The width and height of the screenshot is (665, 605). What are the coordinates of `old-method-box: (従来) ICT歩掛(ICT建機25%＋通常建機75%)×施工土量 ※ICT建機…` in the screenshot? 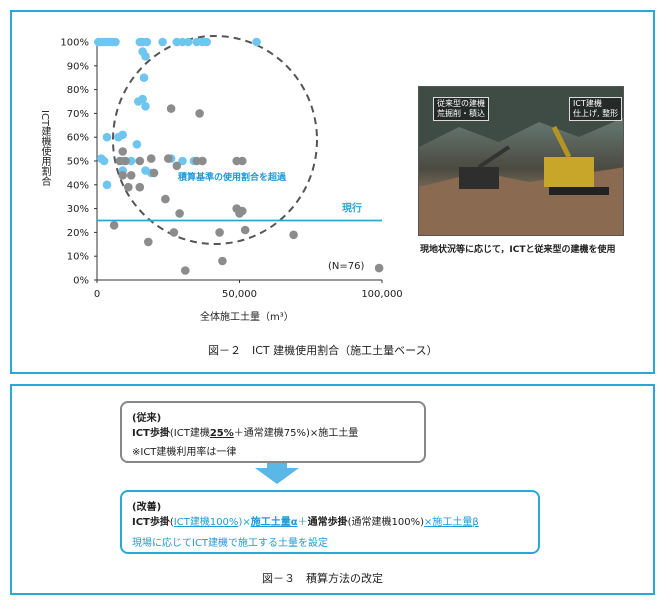 It's located at (273, 432).